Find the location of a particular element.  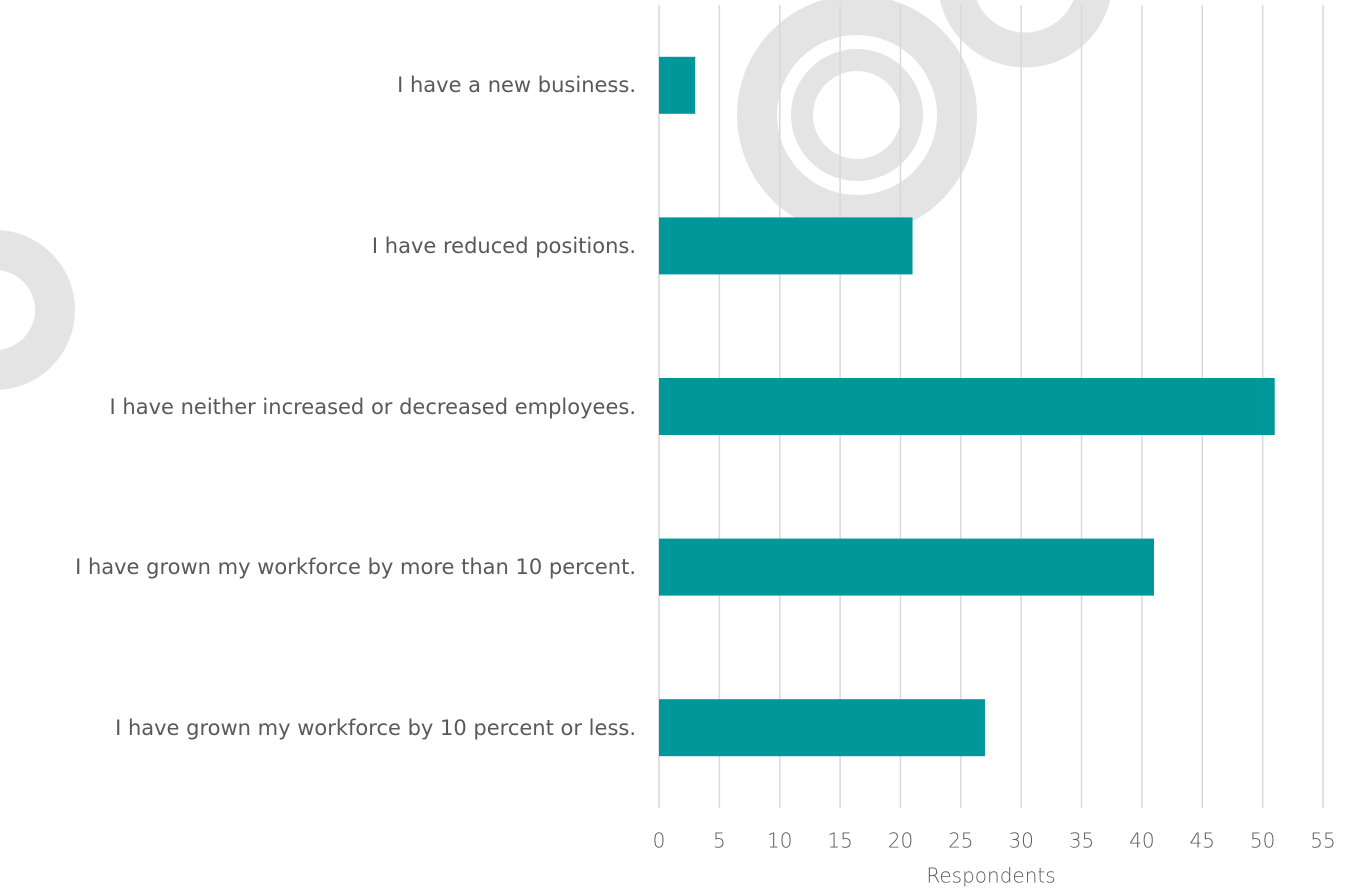

x-tick-label: 5 is located at coordinates (719, 841).